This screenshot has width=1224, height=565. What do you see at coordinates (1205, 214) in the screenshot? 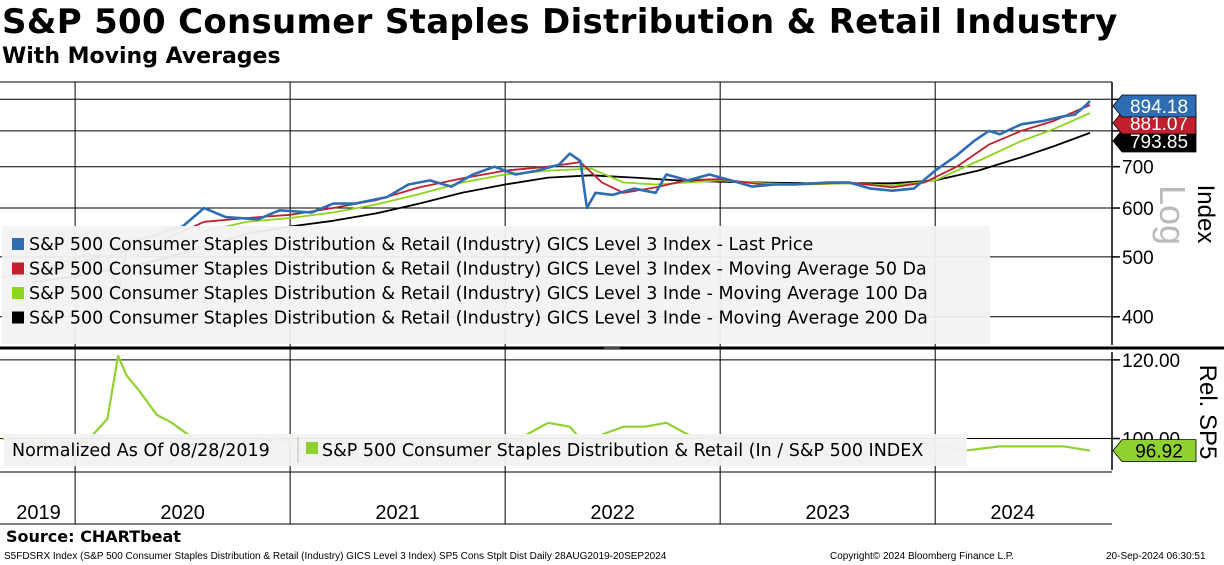
I see `upper-axis-title: Index` at bounding box center [1205, 214].